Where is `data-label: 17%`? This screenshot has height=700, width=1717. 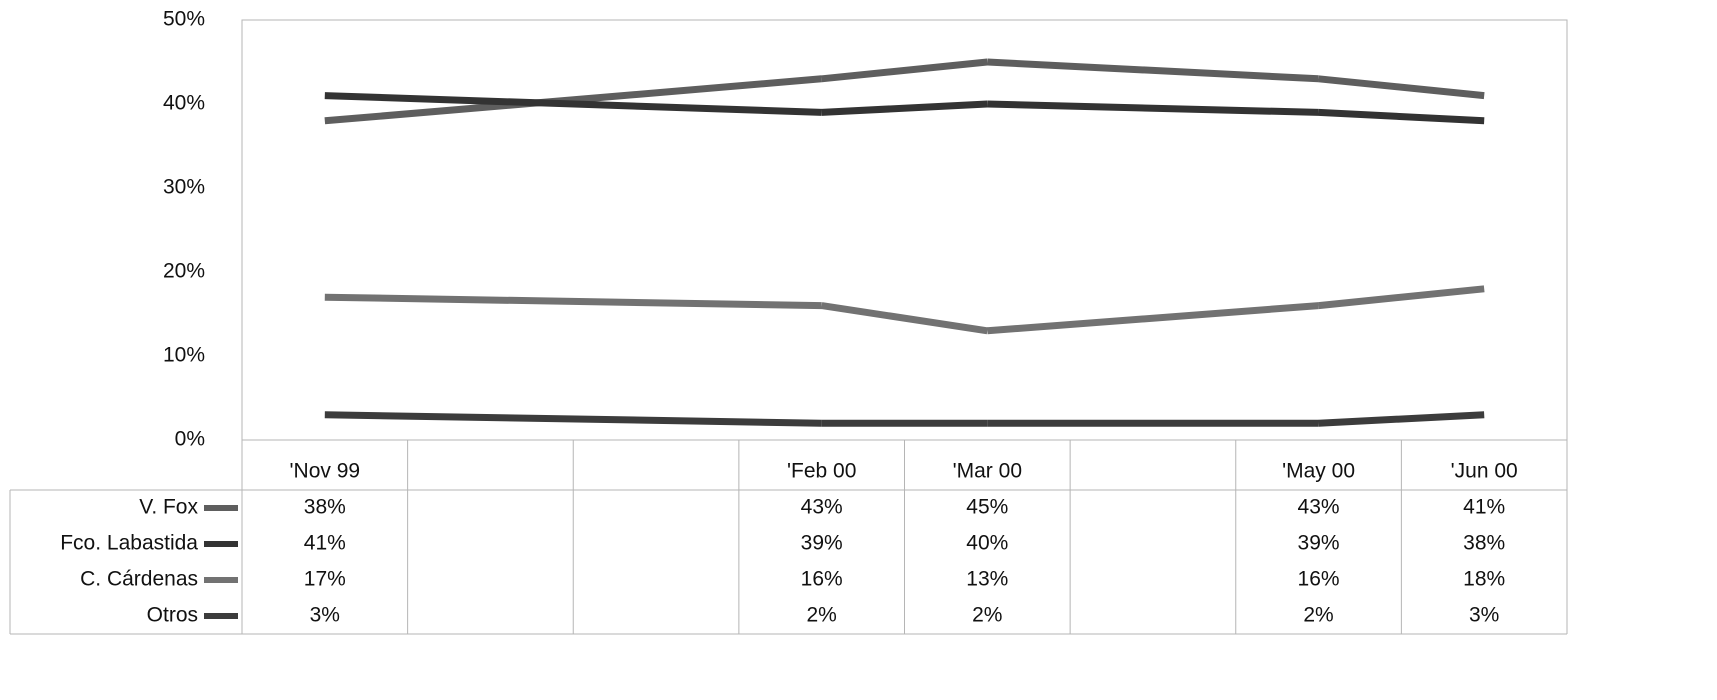
data-label: 17% is located at coordinates (325, 579).